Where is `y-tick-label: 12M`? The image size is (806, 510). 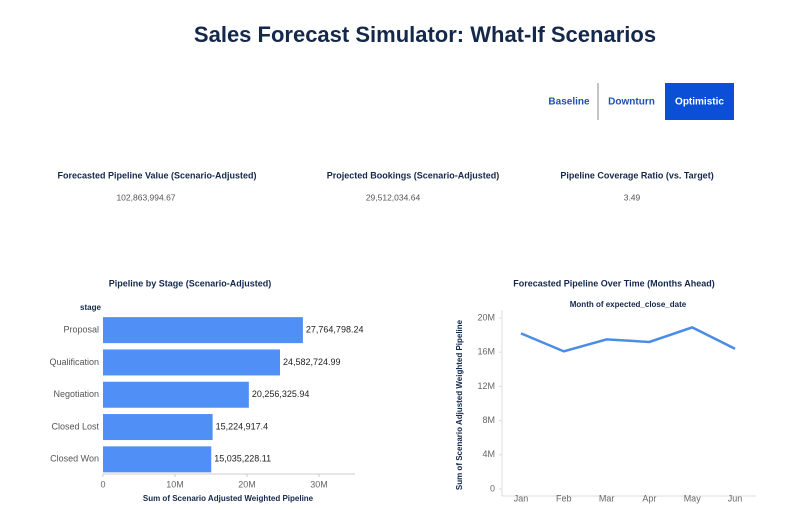 y-tick-label: 12M is located at coordinates (486, 386).